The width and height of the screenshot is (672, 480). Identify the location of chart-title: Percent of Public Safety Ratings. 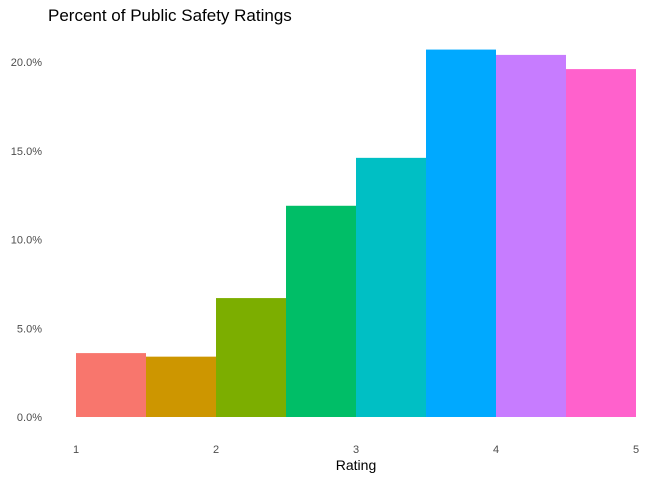
(170, 15).